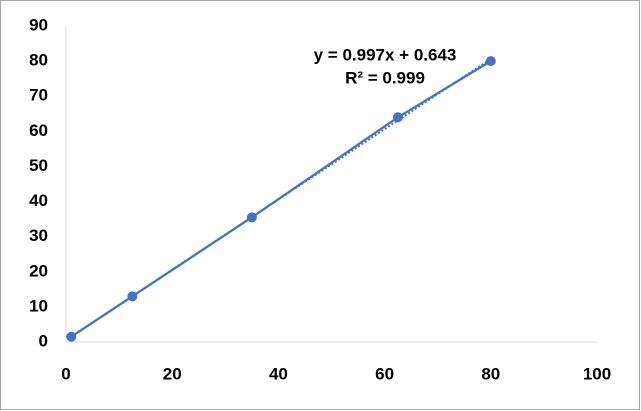 The image size is (641, 411). What do you see at coordinates (490, 373) in the screenshot?
I see `x-tick-label: 80` at bounding box center [490, 373].